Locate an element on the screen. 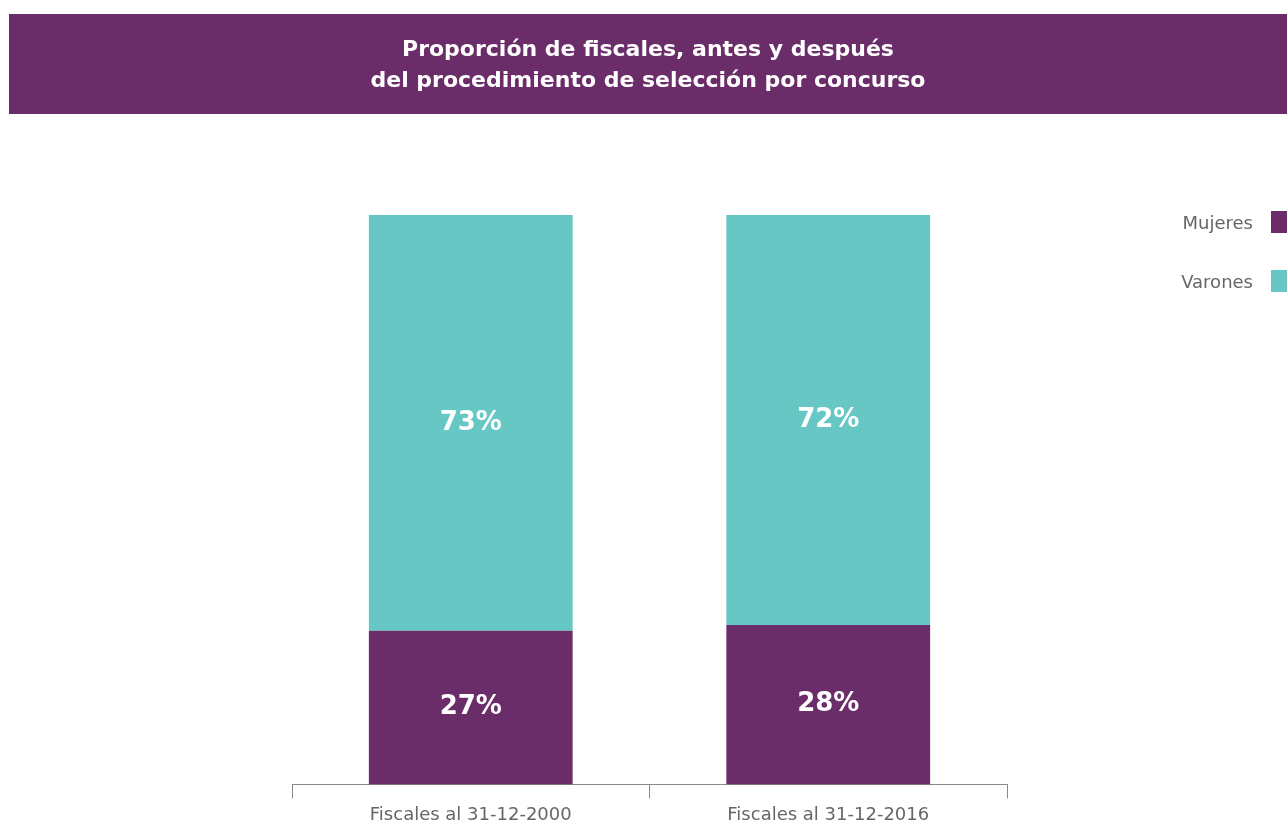 This screenshot has height=832, width=1287. legend-label: Mujeres is located at coordinates (1217, 222).